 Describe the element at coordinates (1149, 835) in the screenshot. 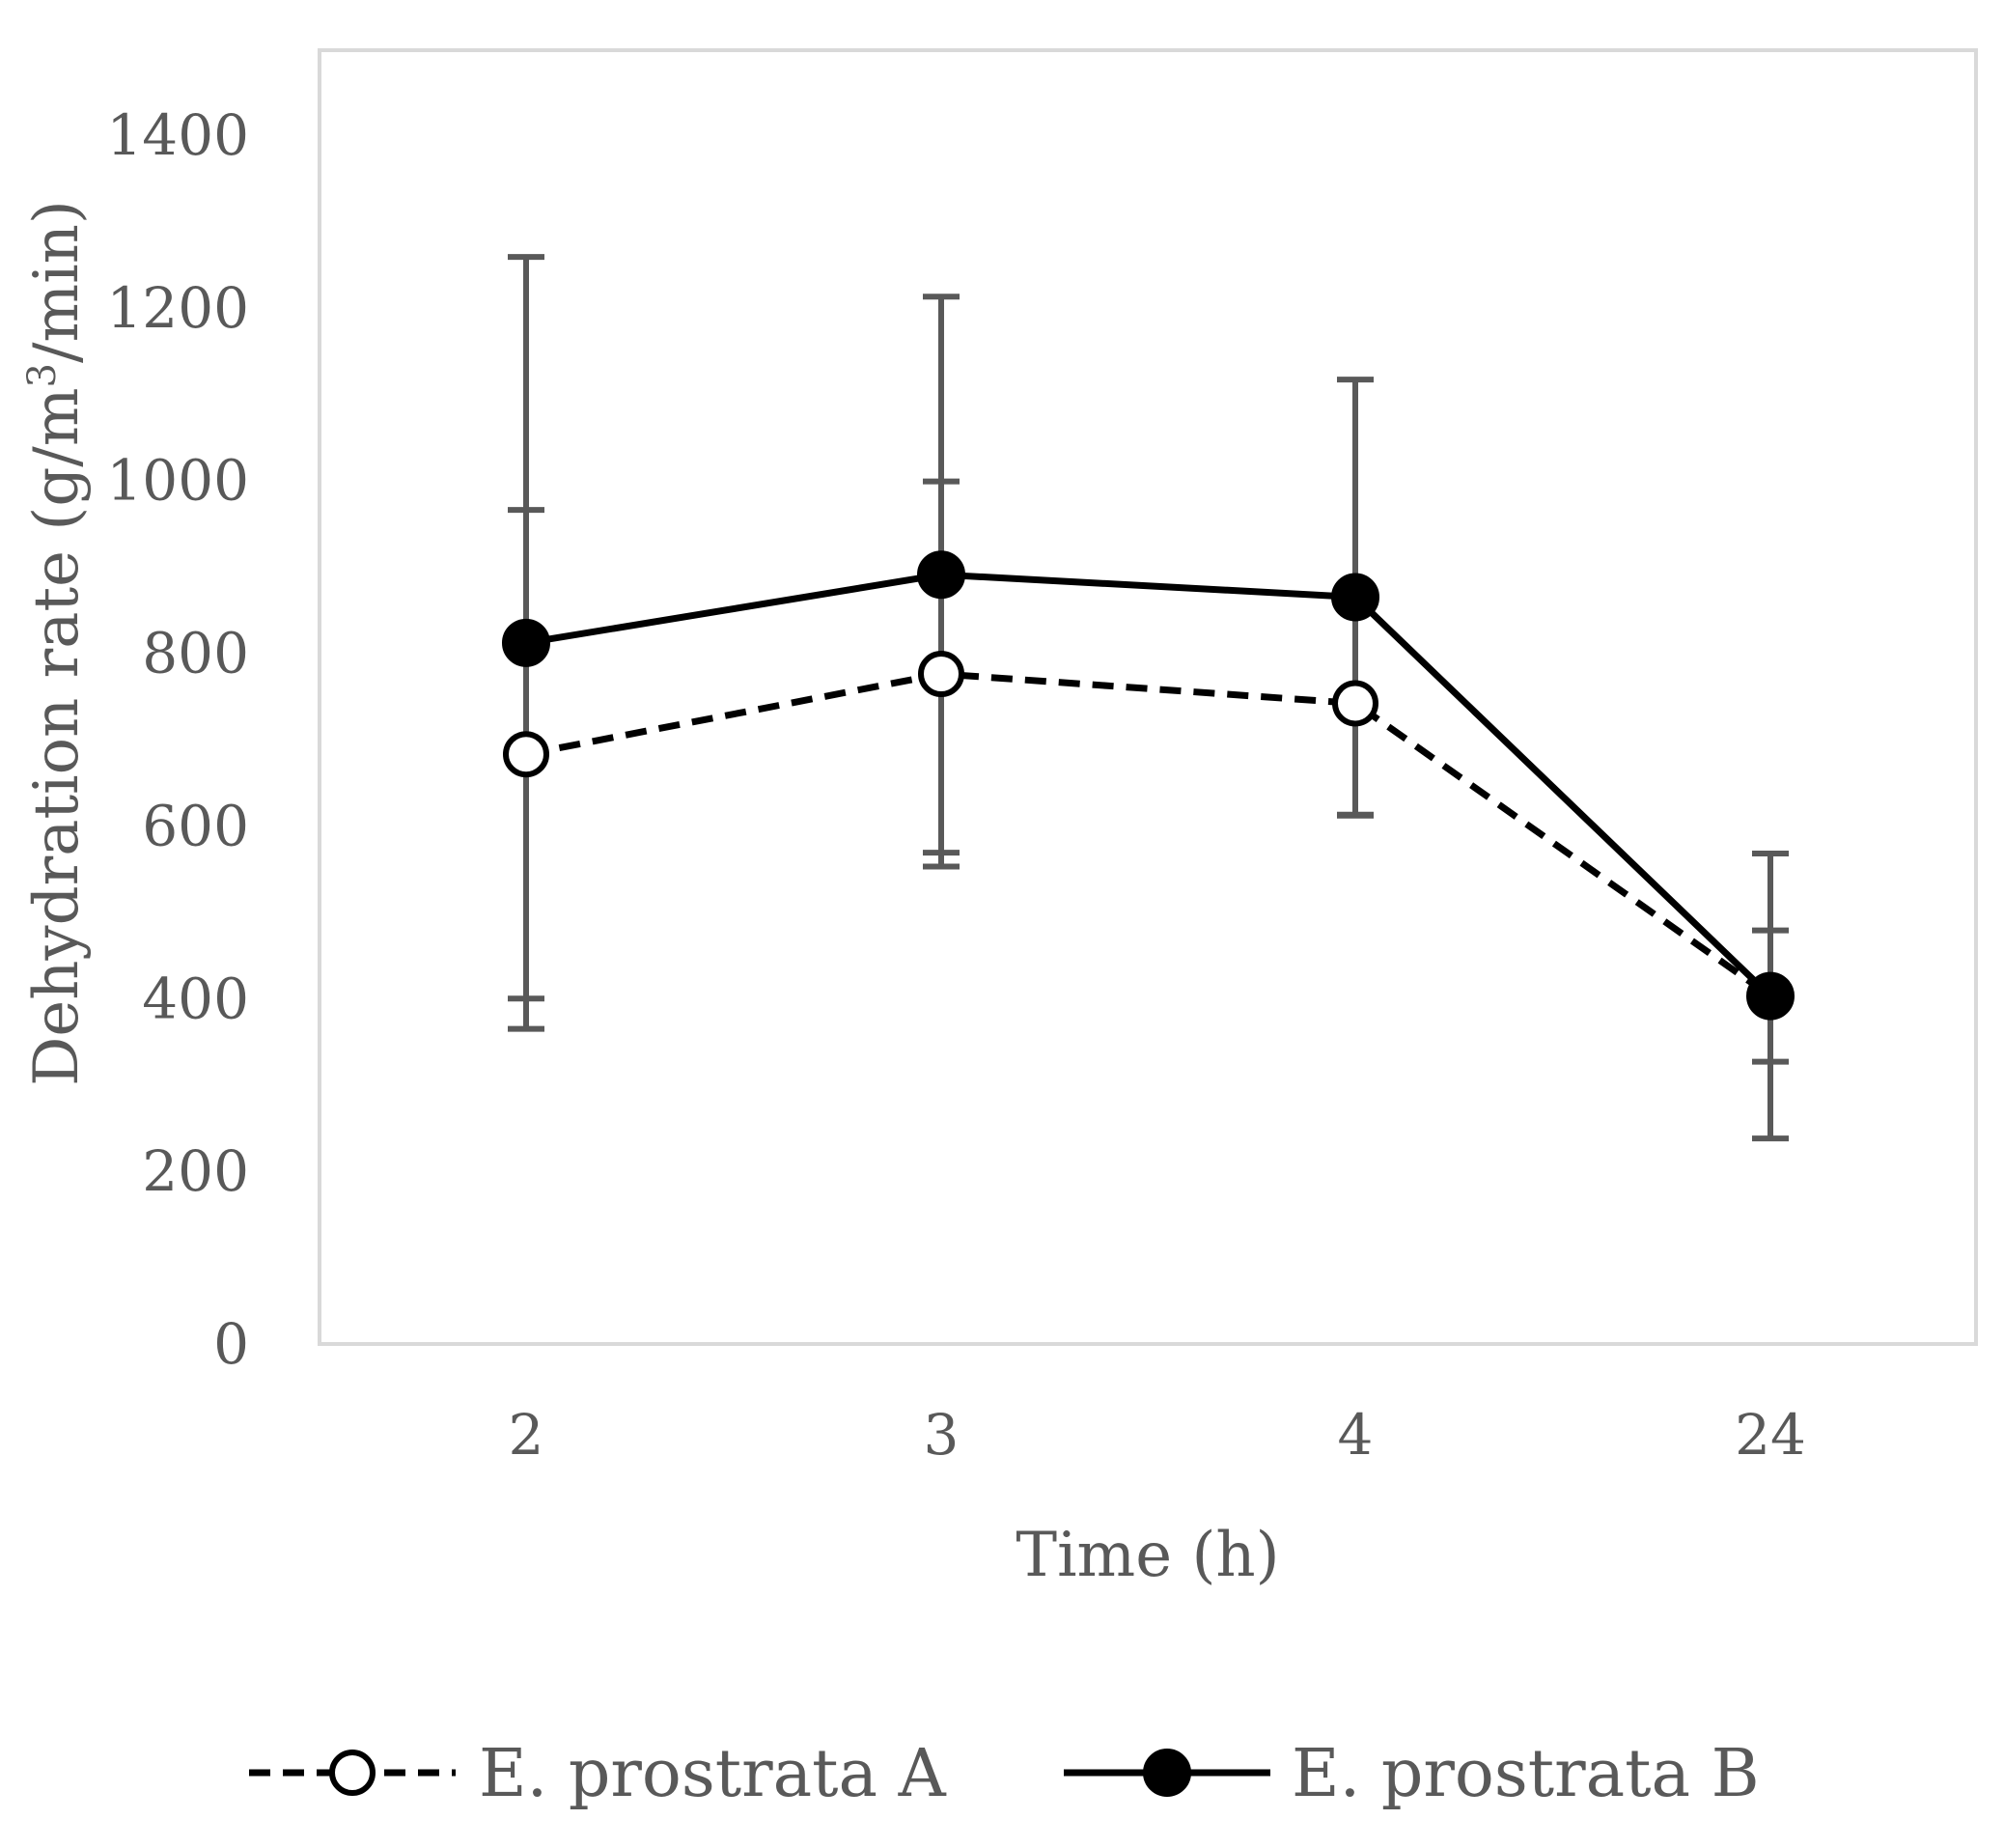

I see `series-line-a` at that location.